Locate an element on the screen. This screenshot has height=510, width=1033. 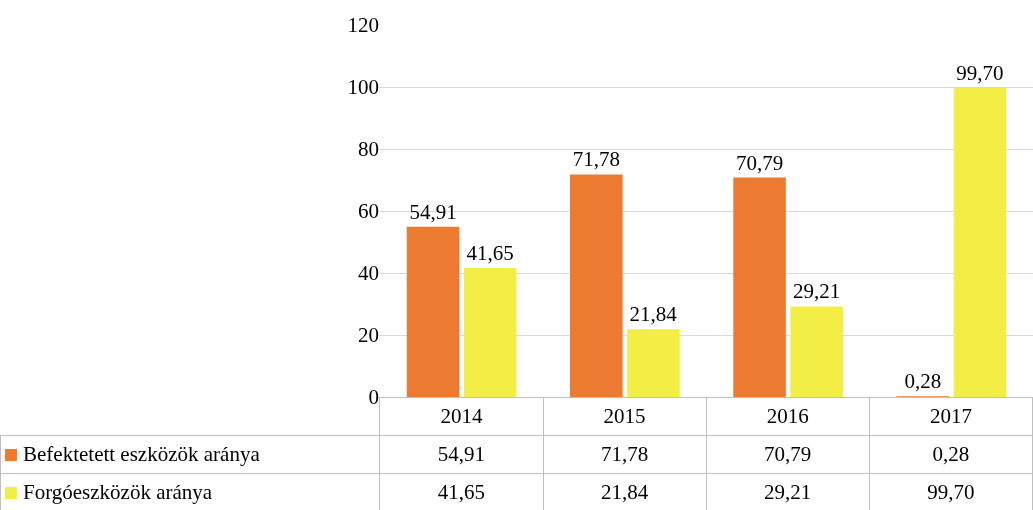
legend-label: Befektetett eszközök aránya is located at coordinates (190, 454).